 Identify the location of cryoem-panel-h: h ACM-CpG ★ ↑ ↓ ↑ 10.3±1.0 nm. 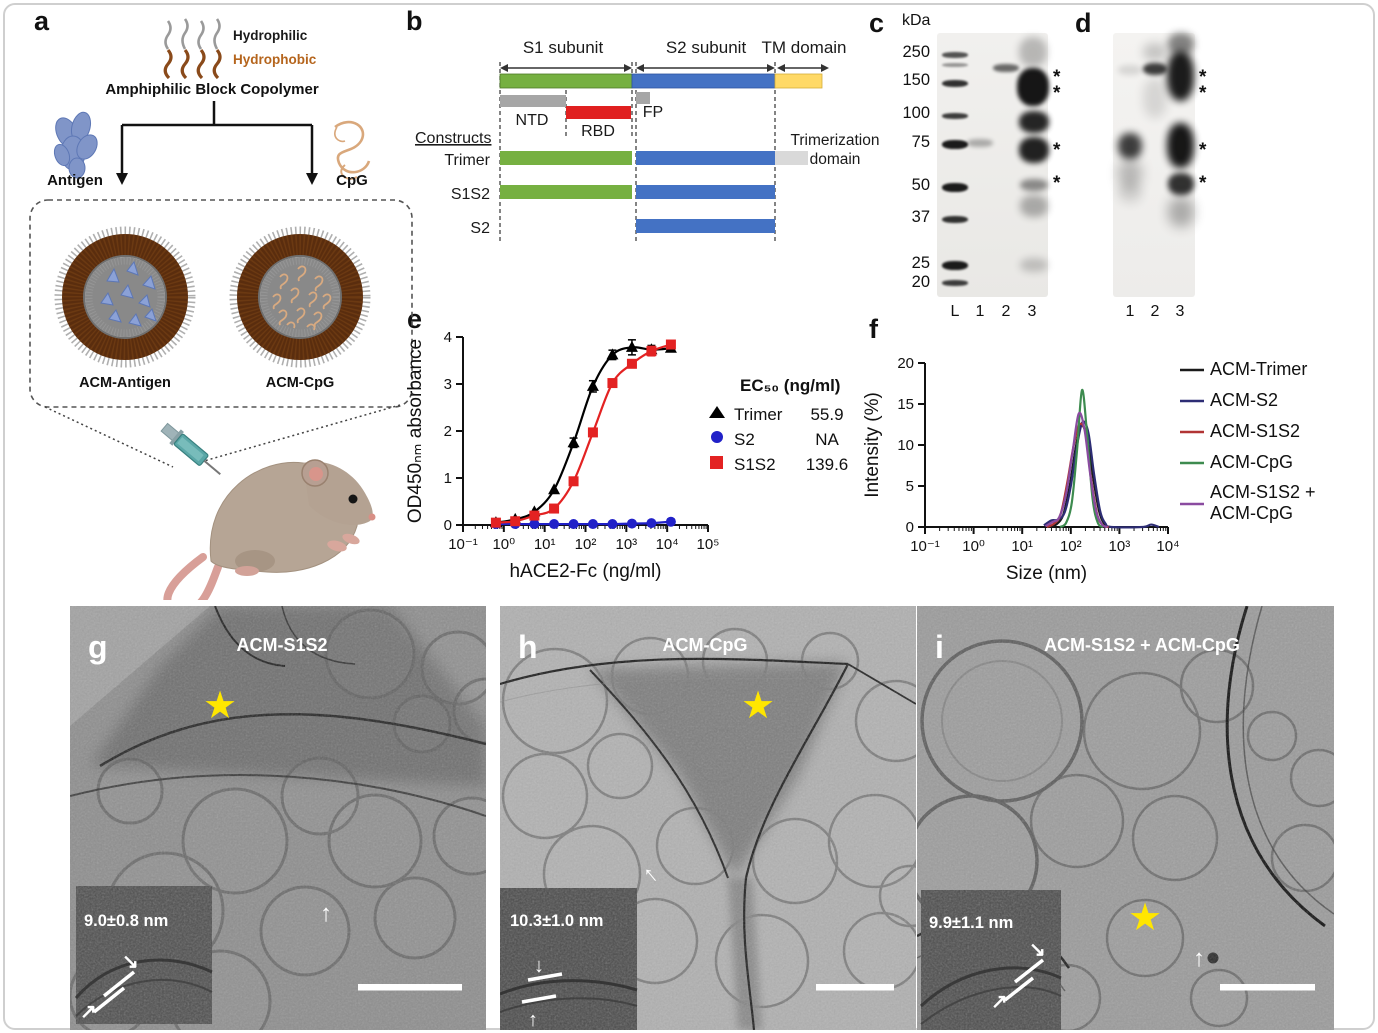
(708, 818).